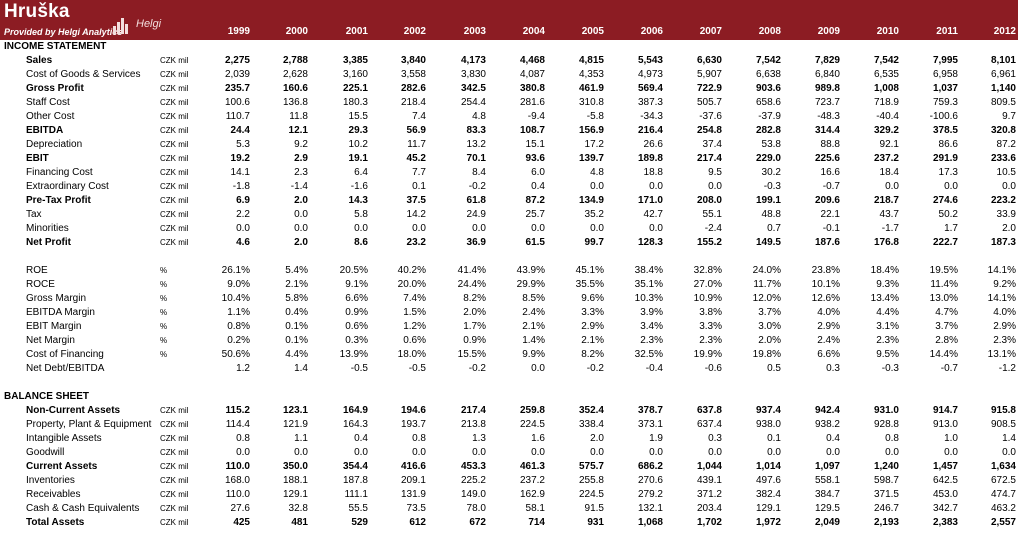 Image resolution: width=1018 pixels, height=533 pixels. What do you see at coordinates (301, 368) in the screenshot?
I see `table-cell: 1.4` at bounding box center [301, 368].